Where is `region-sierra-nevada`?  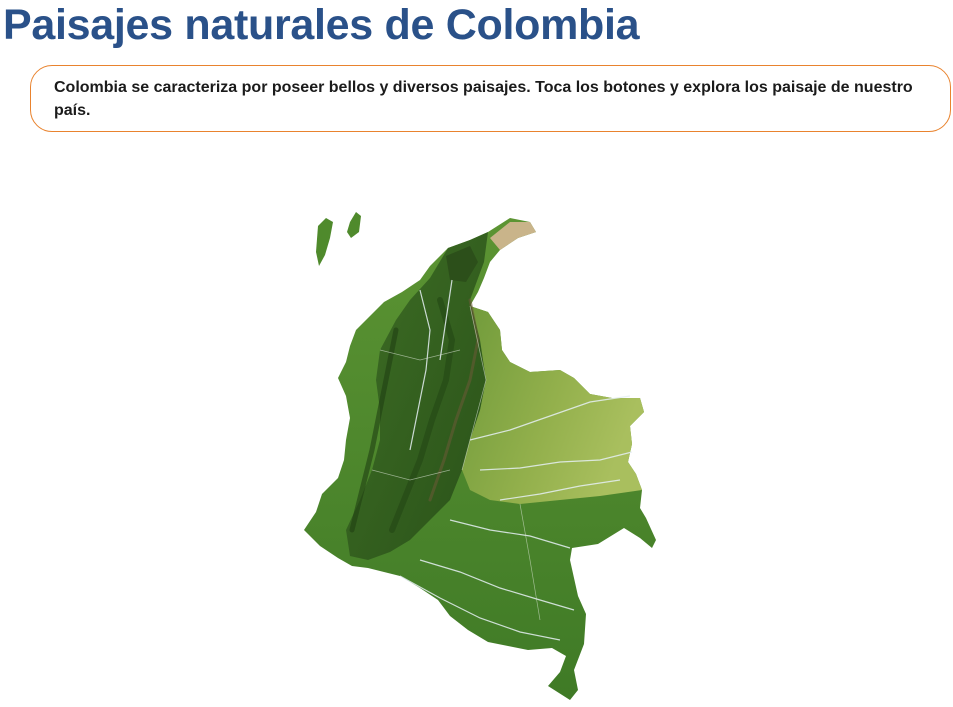
region-sierra-nevada is located at coordinates (462, 264).